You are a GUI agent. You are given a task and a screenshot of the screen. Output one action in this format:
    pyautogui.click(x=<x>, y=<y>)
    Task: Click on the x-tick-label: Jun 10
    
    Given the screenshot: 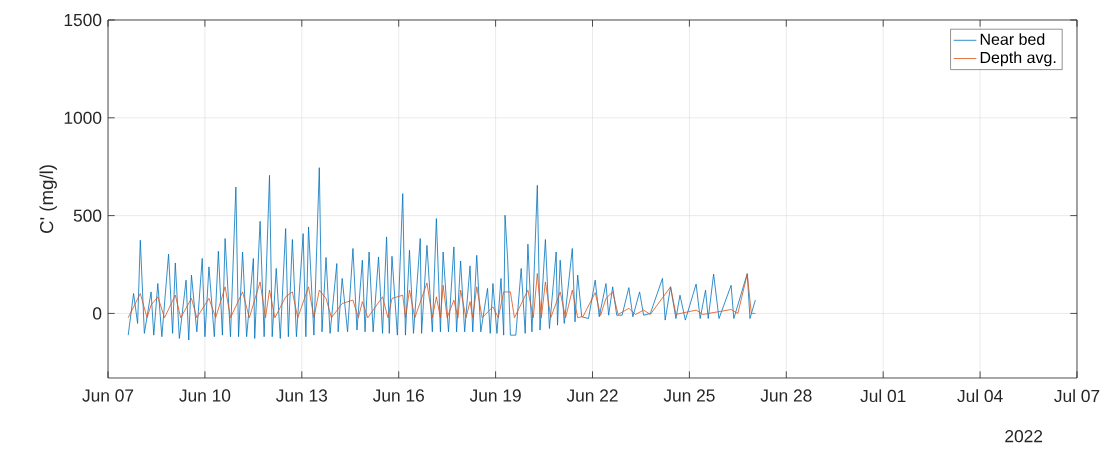 What is the action you would take?
    pyautogui.click(x=205, y=395)
    